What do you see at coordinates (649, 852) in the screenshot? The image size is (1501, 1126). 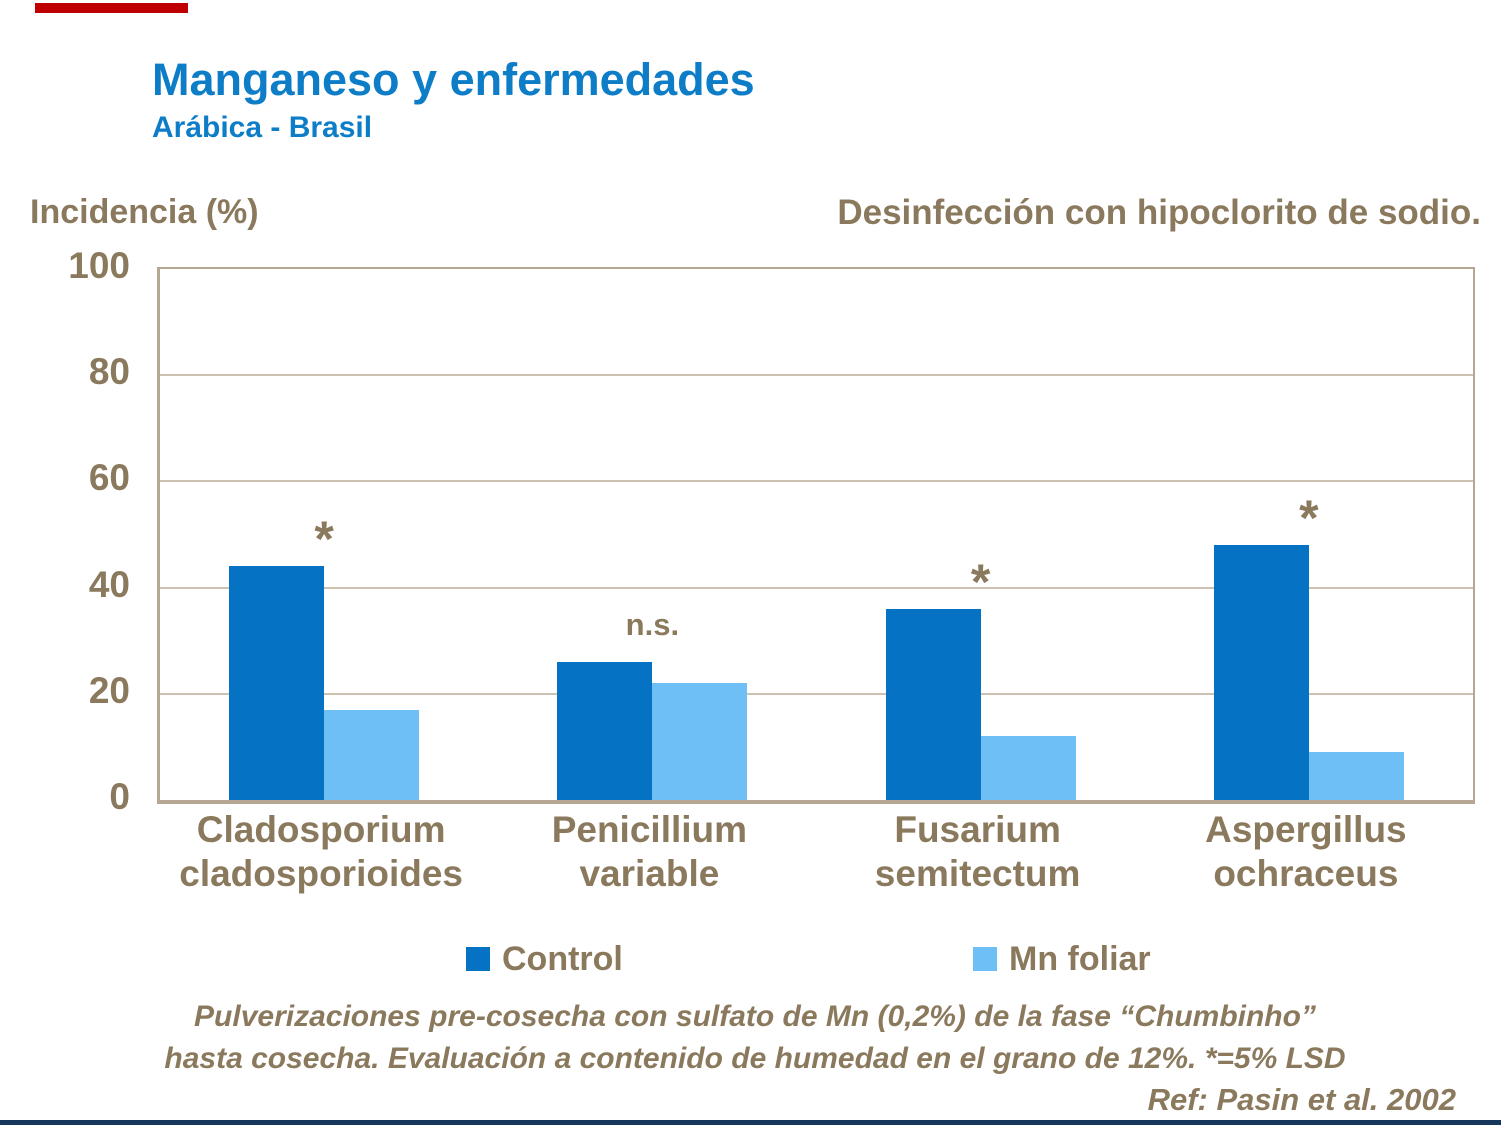 I see `x-category-label: Penicillium variable` at bounding box center [649, 852].